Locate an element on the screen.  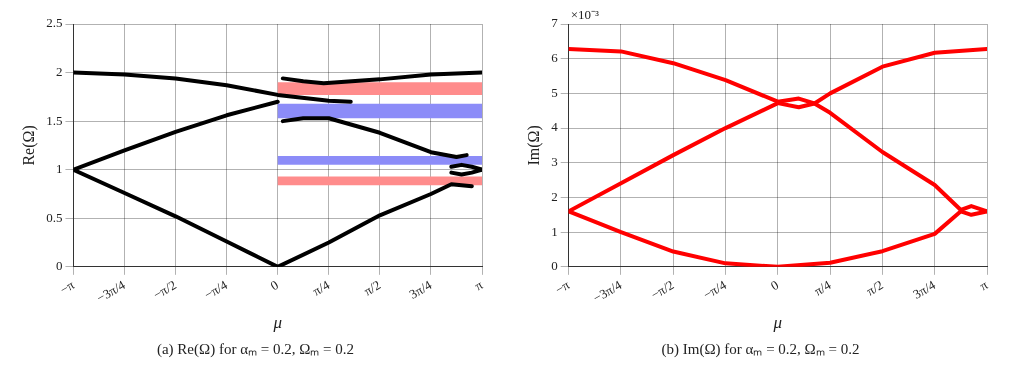
y-tick-label: 2.5 is located at coordinates (53, 23).